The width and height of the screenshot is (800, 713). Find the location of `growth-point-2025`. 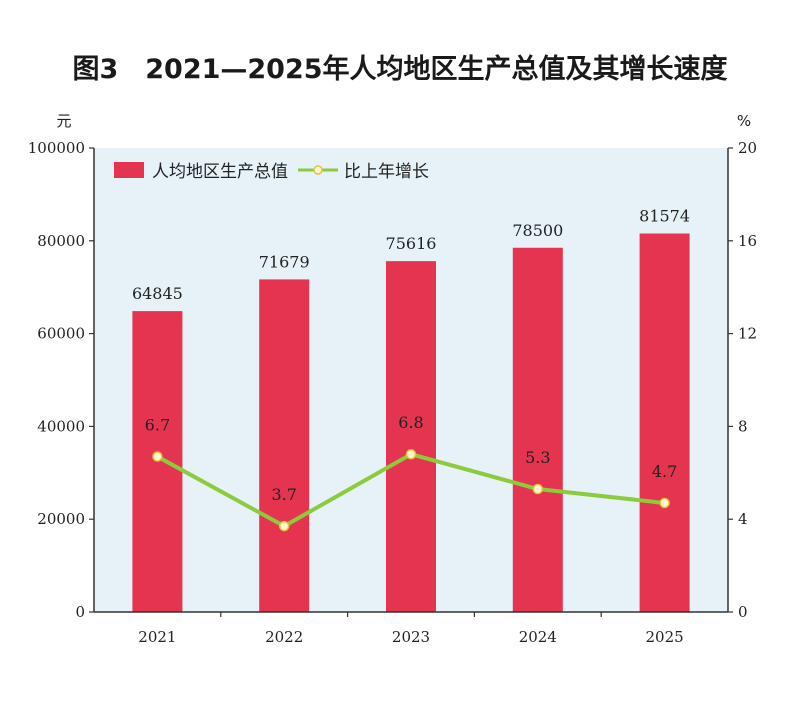

growth-point-2025 is located at coordinates (664, 503).